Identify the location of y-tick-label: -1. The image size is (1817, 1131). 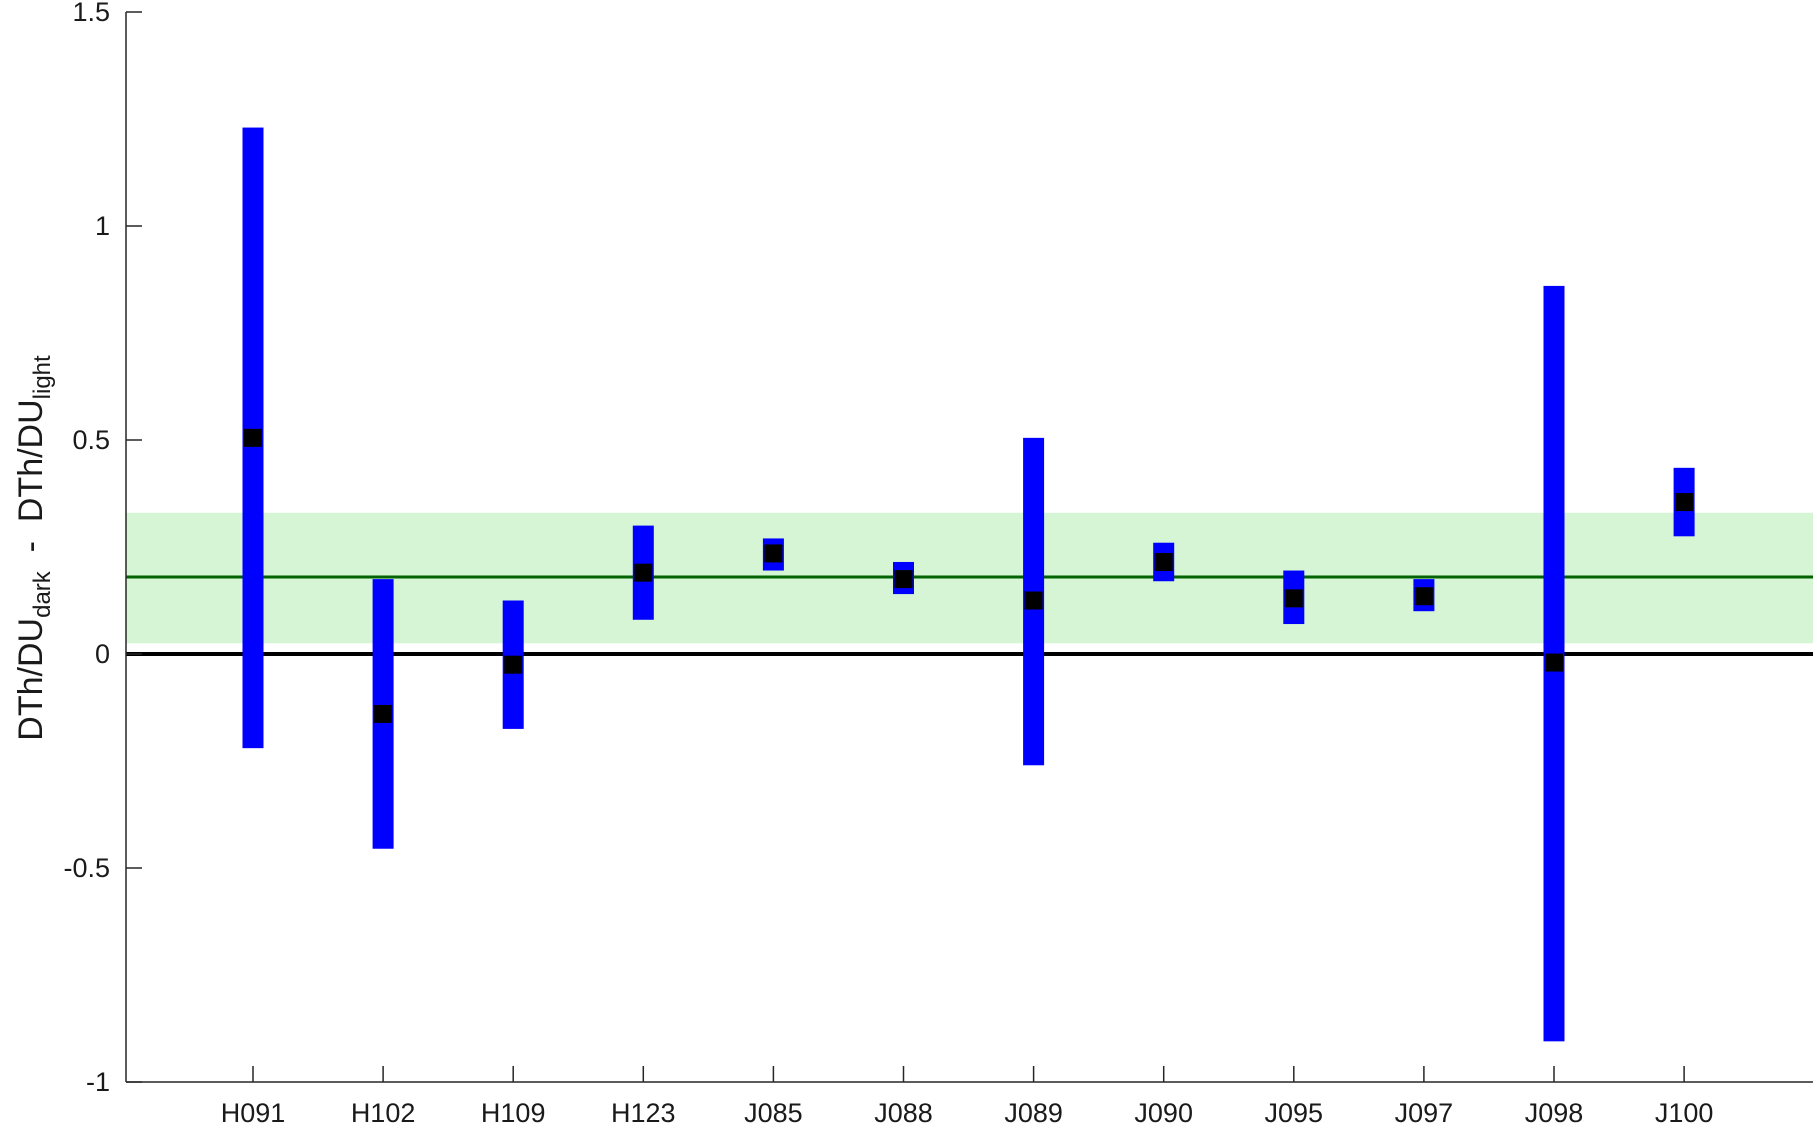
(98, 1082).